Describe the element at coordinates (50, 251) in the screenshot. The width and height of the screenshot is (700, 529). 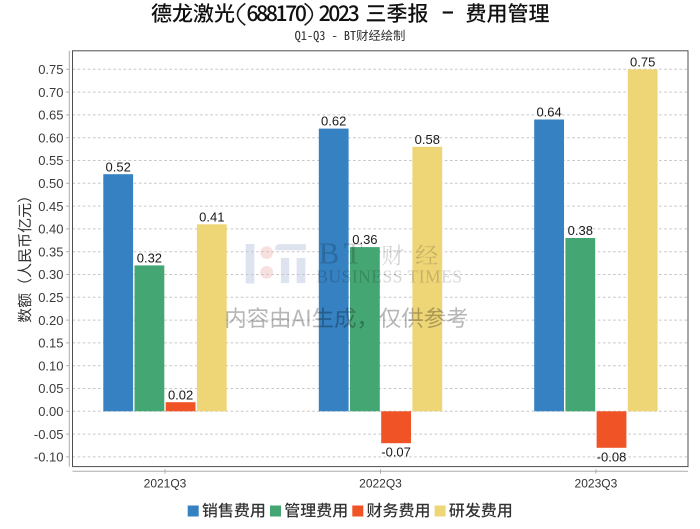
I see `svg-text: 0.35` at that location.